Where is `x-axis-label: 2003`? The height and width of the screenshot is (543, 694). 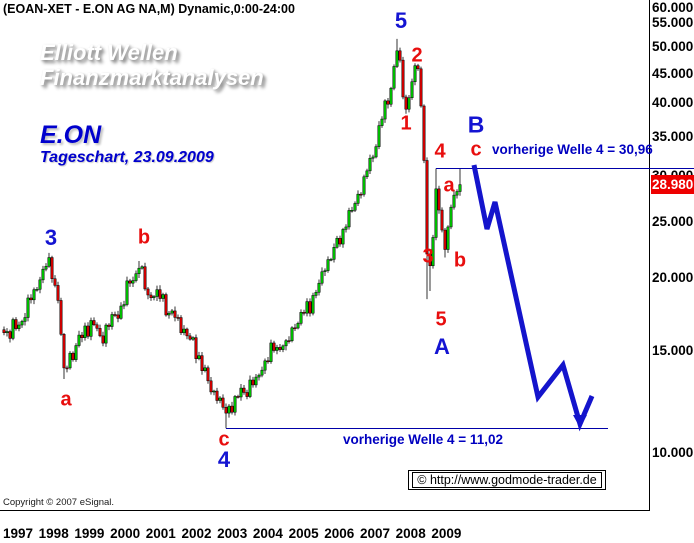
x-axis-label: 2003 is located at coordinates (232, 533).